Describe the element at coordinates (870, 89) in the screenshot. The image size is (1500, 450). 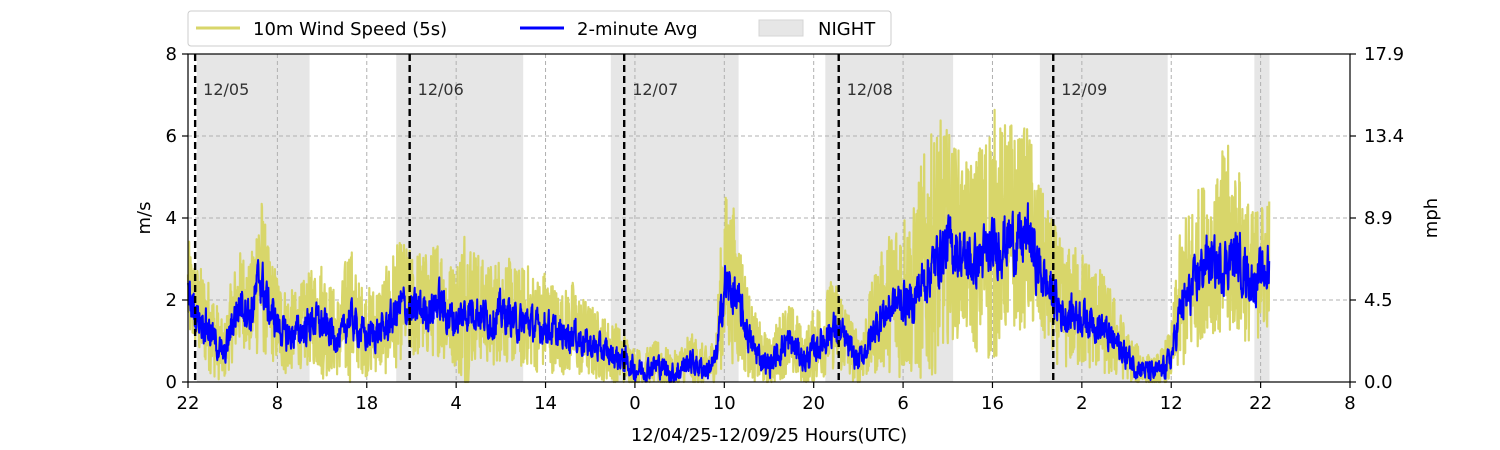
I see `day-marker-label-3: 12/08` at that location.